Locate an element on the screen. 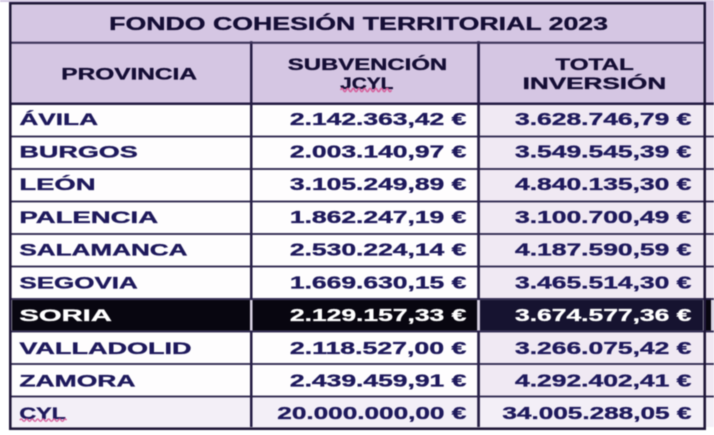 The width and height of the screenshot is (714, 435). svg-text: 3.105.249,89 € is located at coordinates (378, 184).